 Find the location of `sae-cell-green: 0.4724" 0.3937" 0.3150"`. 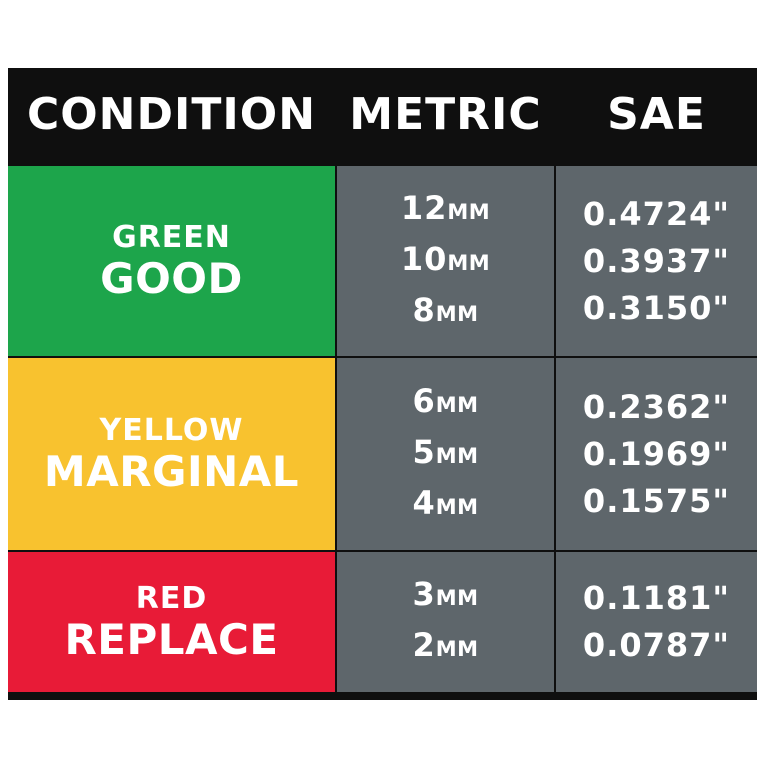

sae-cell-green: 0.4724" 0.3937" 0.3150" is located at coordinates (656, 261).